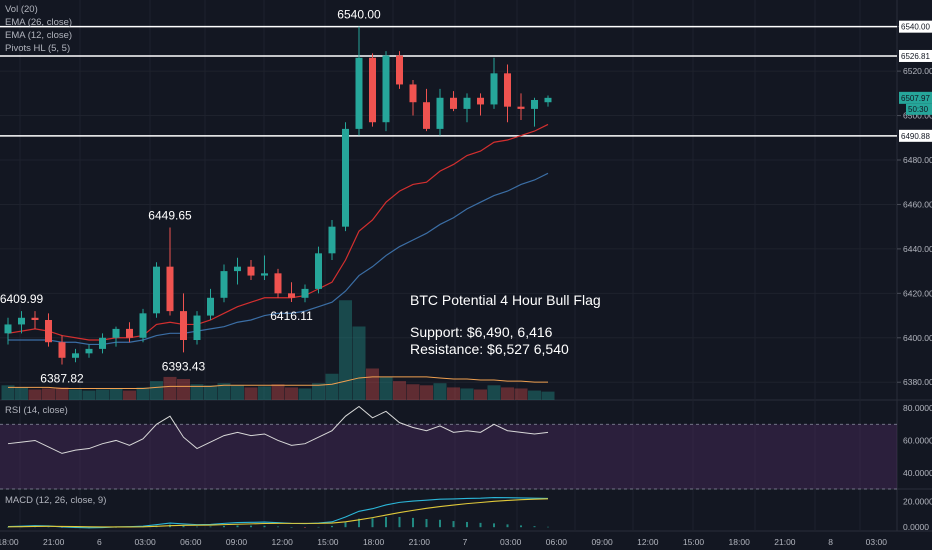 This screenshot has width=932, height=550. Describe the element at coordinates (38, 22) in the screenshot. I see `legend-ema26: EMA (26, close)` at that location.